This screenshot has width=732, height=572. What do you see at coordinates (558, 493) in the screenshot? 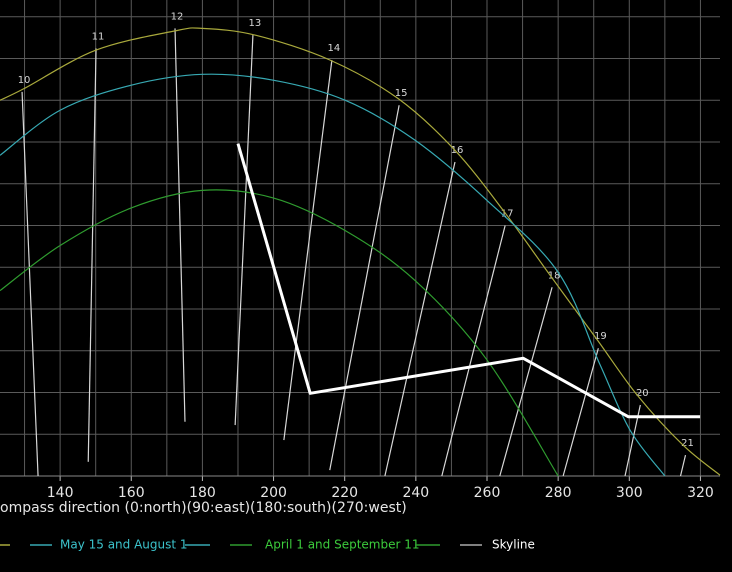
I see `x-tick-label: 280` at bounding box center [558, 493].